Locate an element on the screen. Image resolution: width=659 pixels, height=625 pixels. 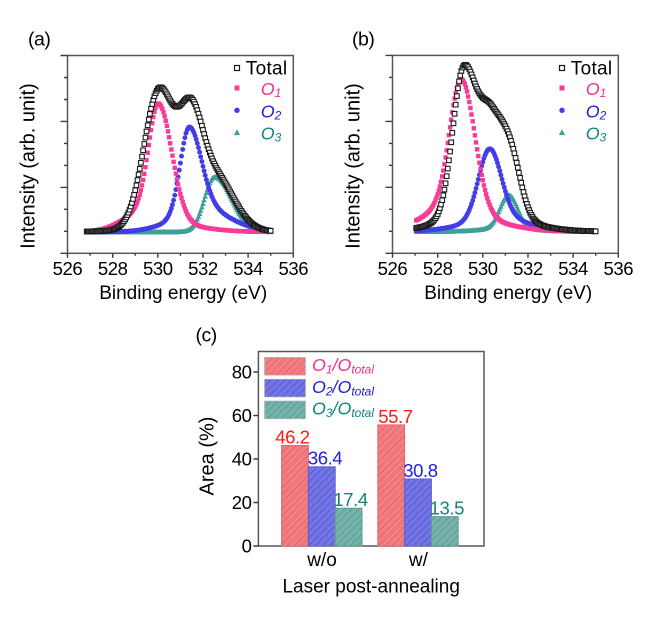
svg-text: Laser post-annealing is located at coordinates (370, 587).